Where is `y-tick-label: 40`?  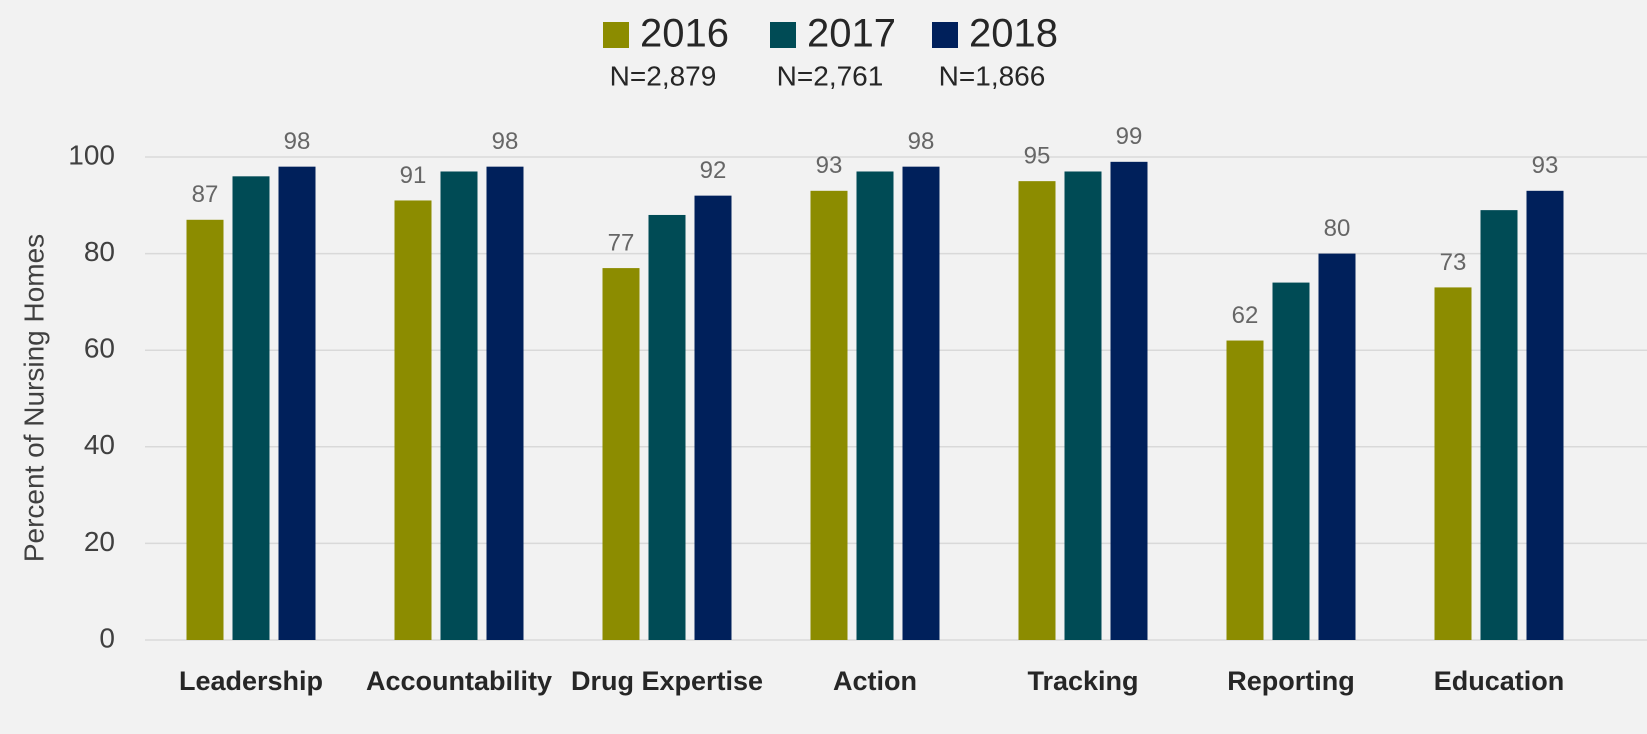
y-tick-label: 40 is located at coordinates (99, 444).